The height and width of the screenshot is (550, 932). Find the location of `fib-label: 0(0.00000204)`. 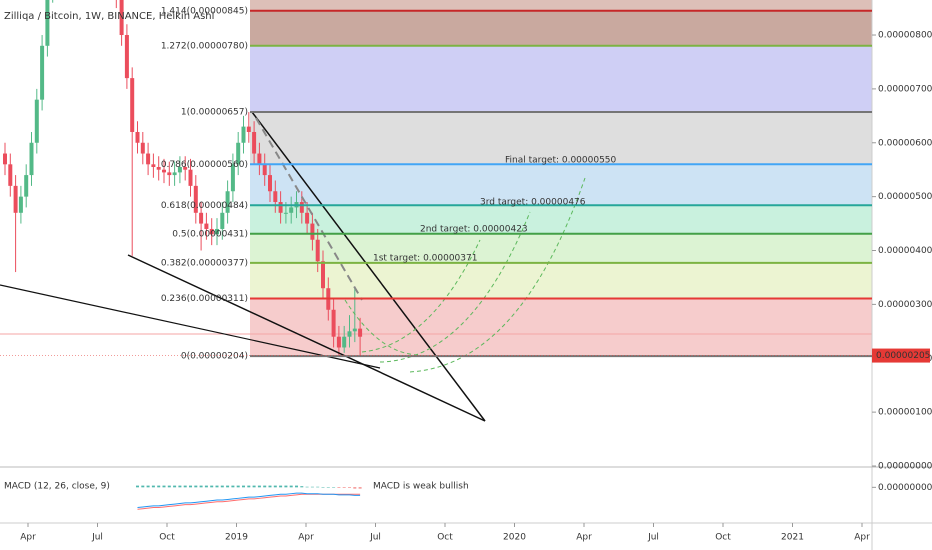

fib-label: 0(0.00000204) is located at coordinates (214, 357).